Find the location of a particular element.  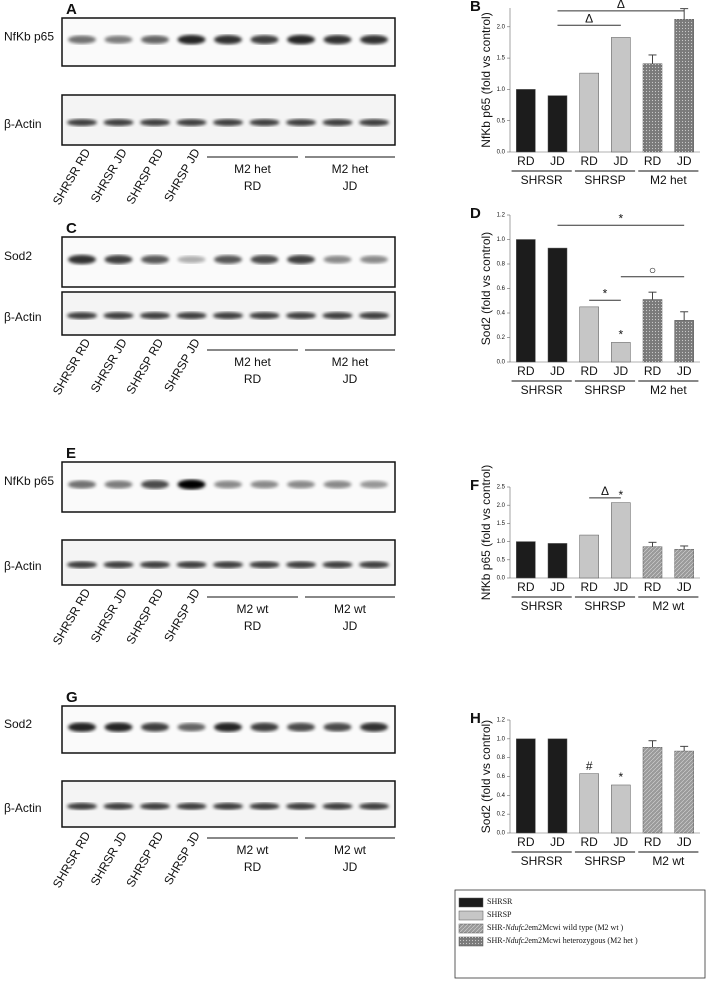

legend-suffix: em2Mcwi heterozygous (M2 het ) is located at coordinates (583, 940).